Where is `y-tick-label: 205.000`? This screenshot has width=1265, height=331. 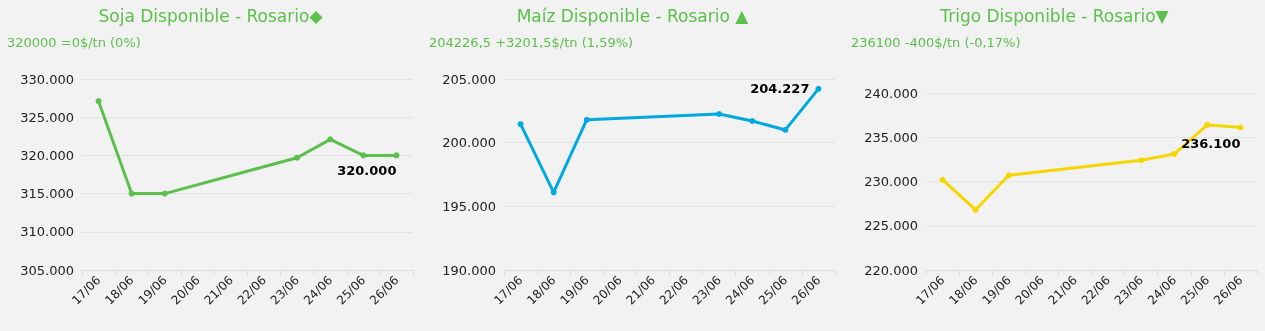 y-tick-label: 205.000 is located at coordinates (469, 79).